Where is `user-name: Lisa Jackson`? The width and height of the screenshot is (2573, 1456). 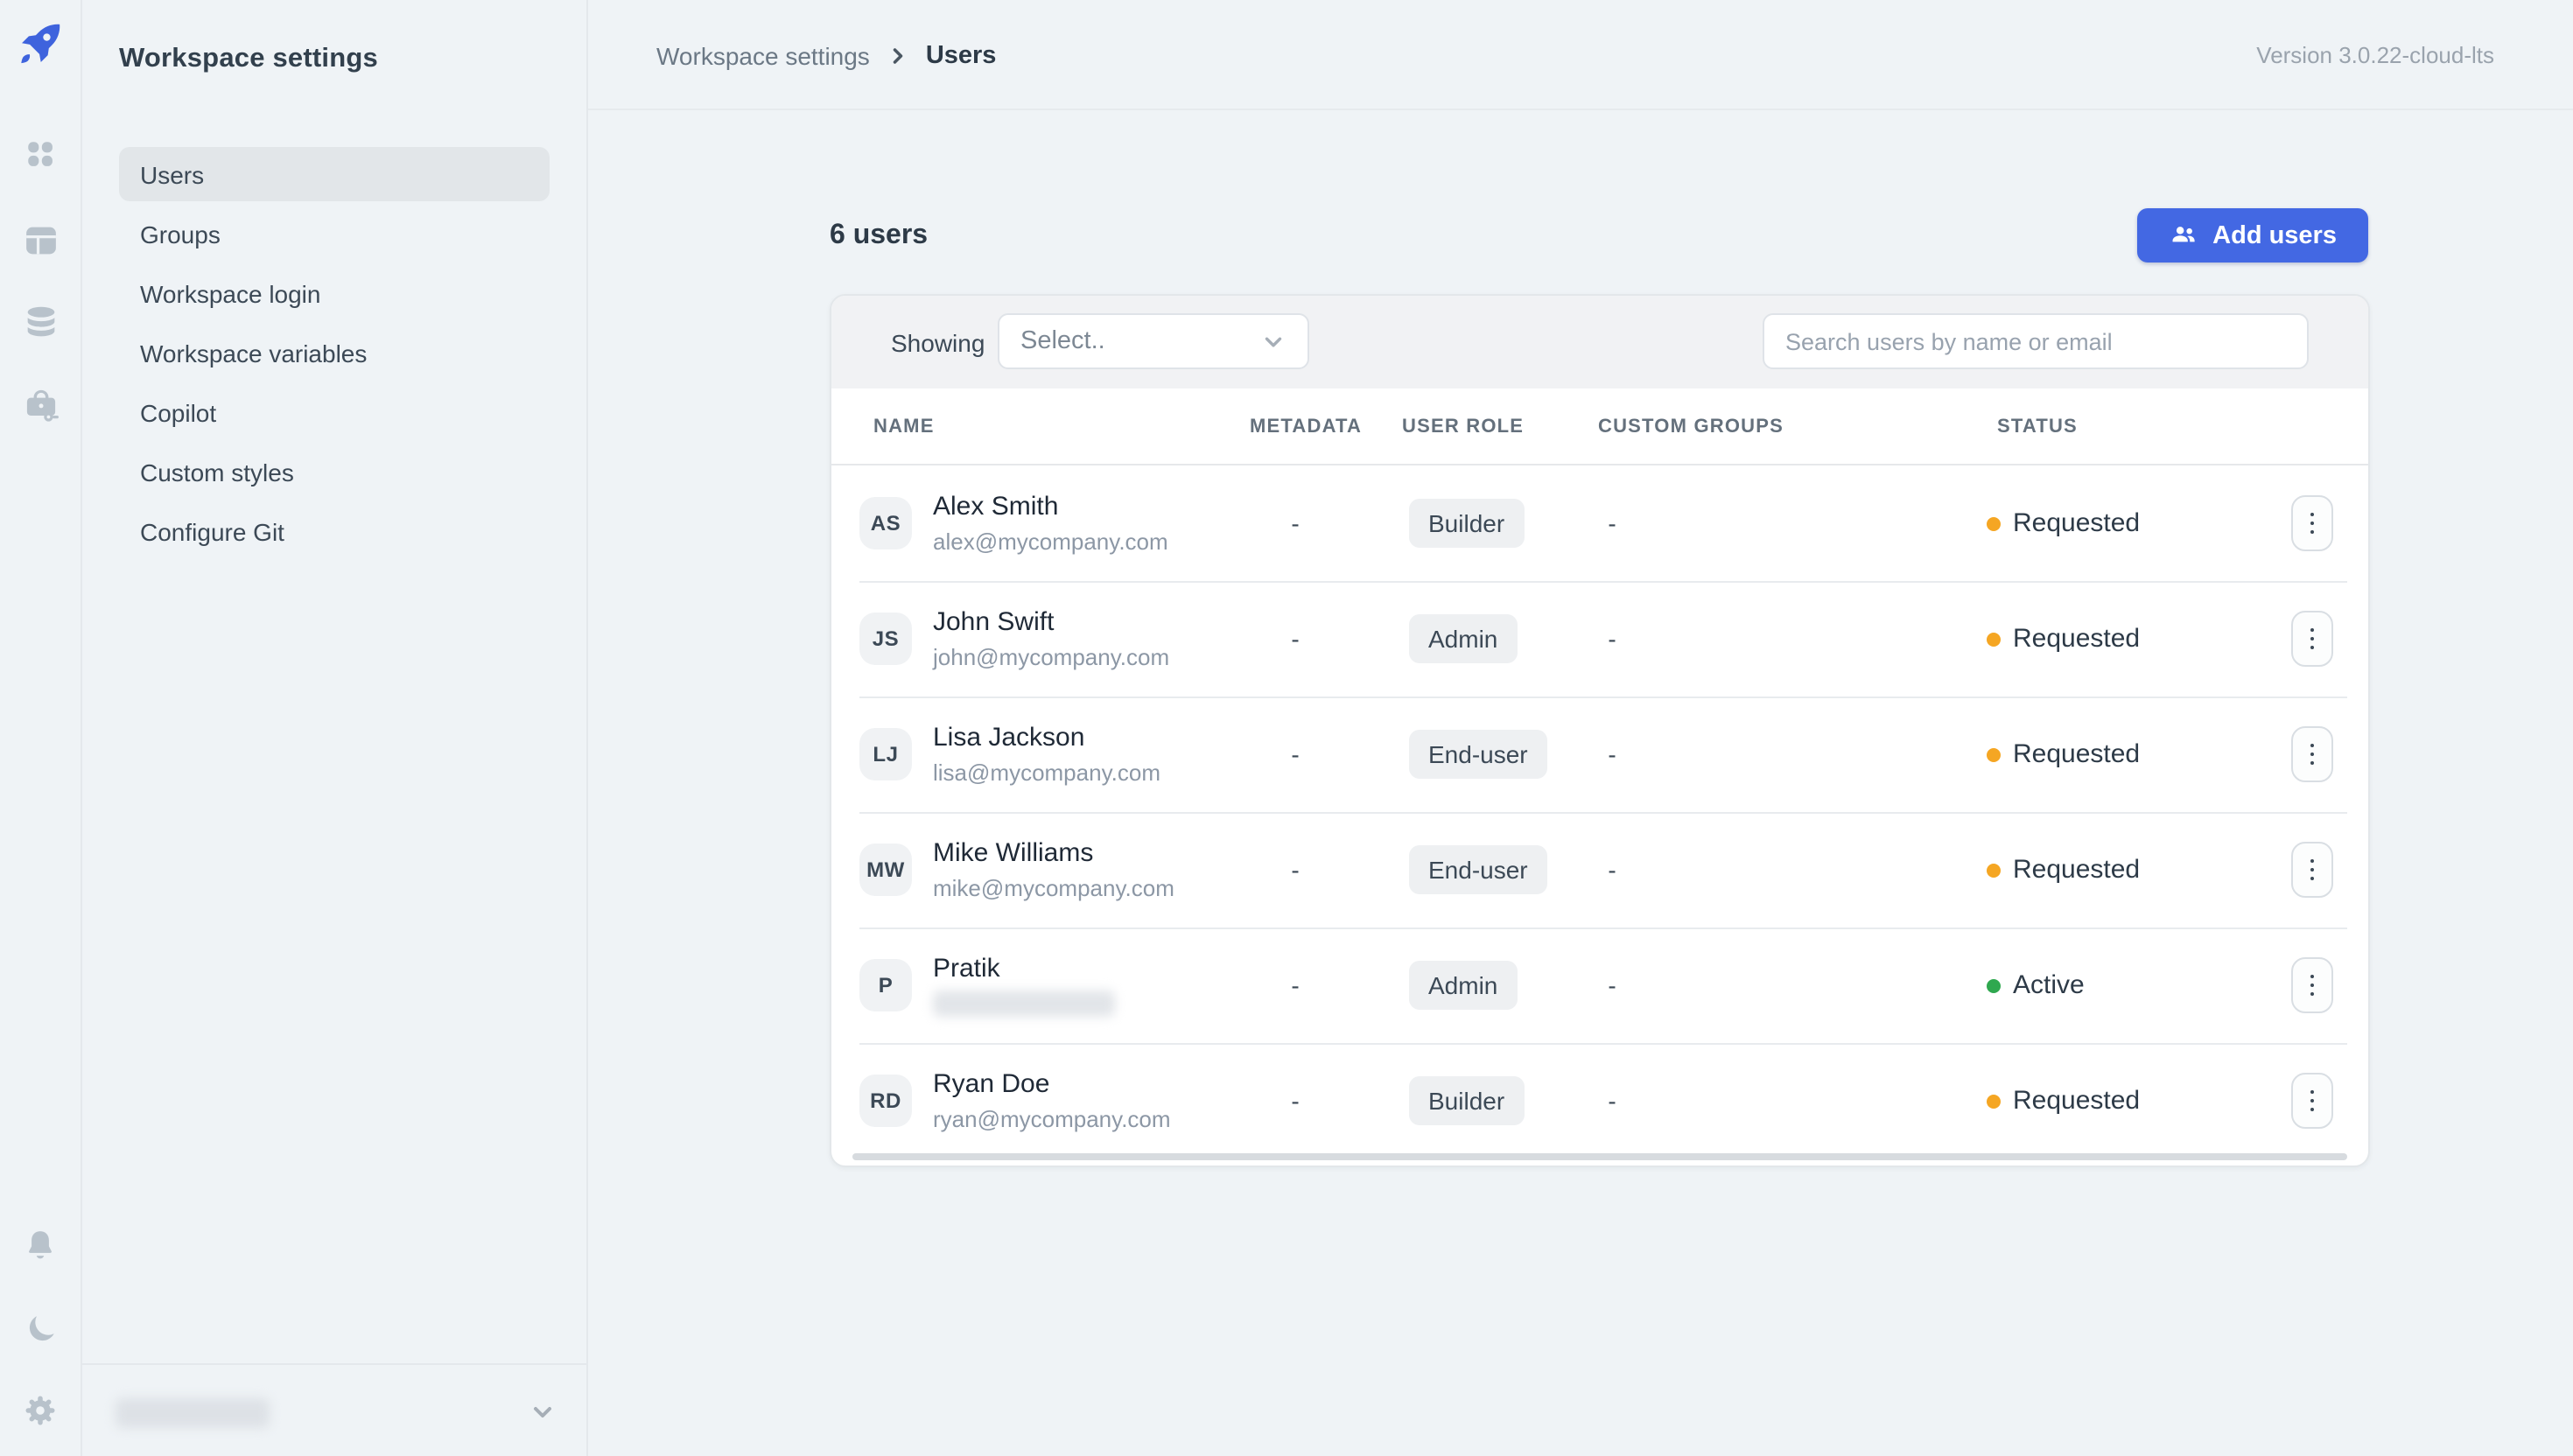
user-name: Lisa Jackson is located at coordinates (1009, 737).